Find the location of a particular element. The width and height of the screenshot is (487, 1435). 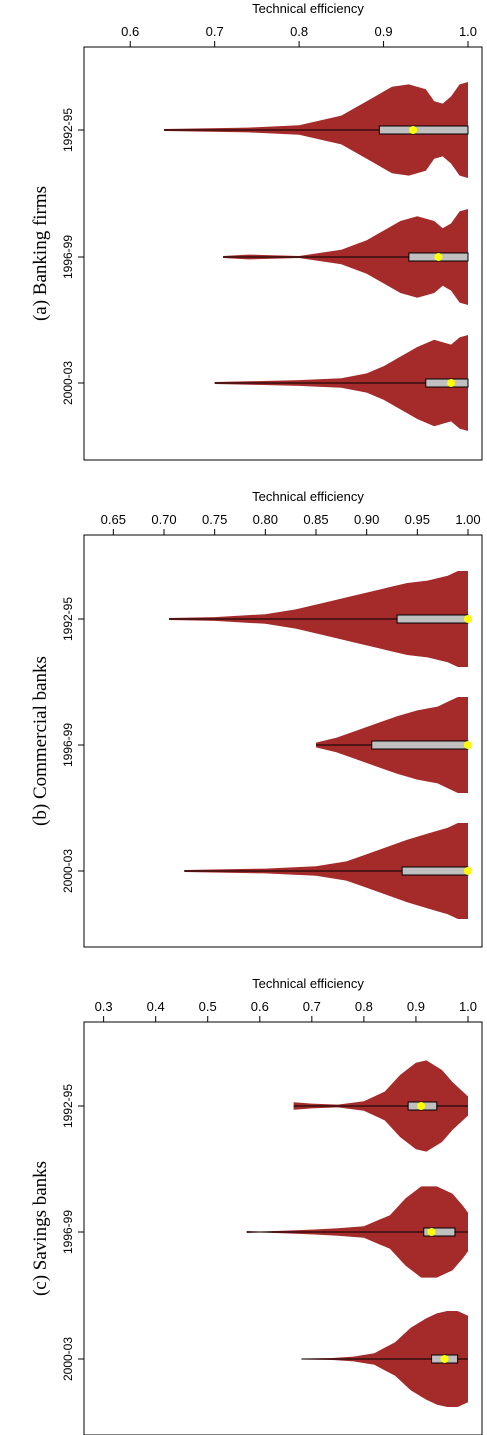

x-tick-label: 0.65 is located at coordinates (113, 519).